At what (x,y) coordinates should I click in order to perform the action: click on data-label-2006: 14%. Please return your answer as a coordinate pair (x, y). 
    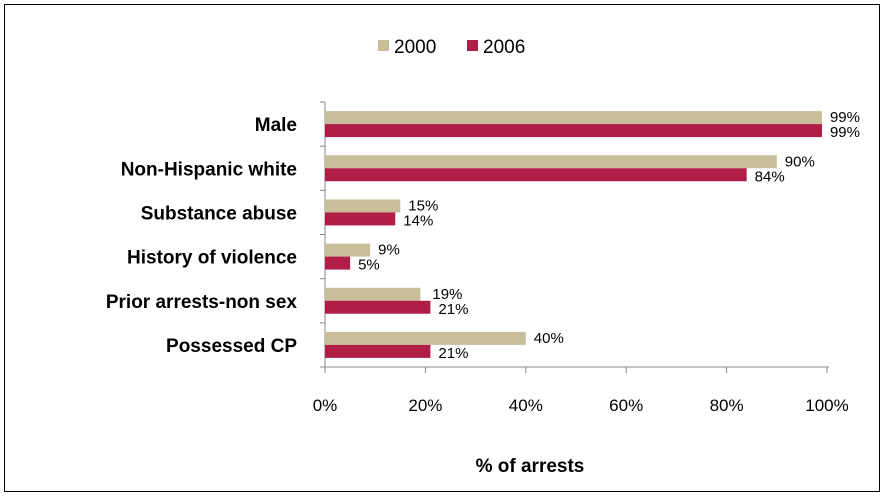
    Looking at the image, I should click on (418, 220).